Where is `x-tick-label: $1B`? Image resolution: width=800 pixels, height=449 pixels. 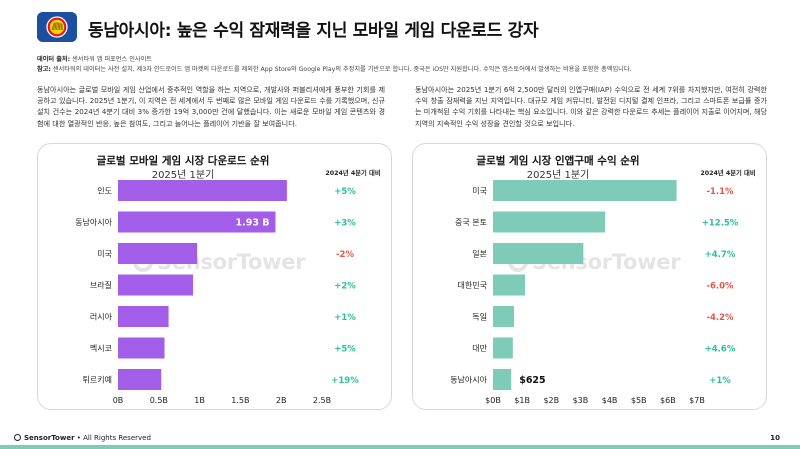
x-tick-label: $1B is located at coordinates (522, 400).